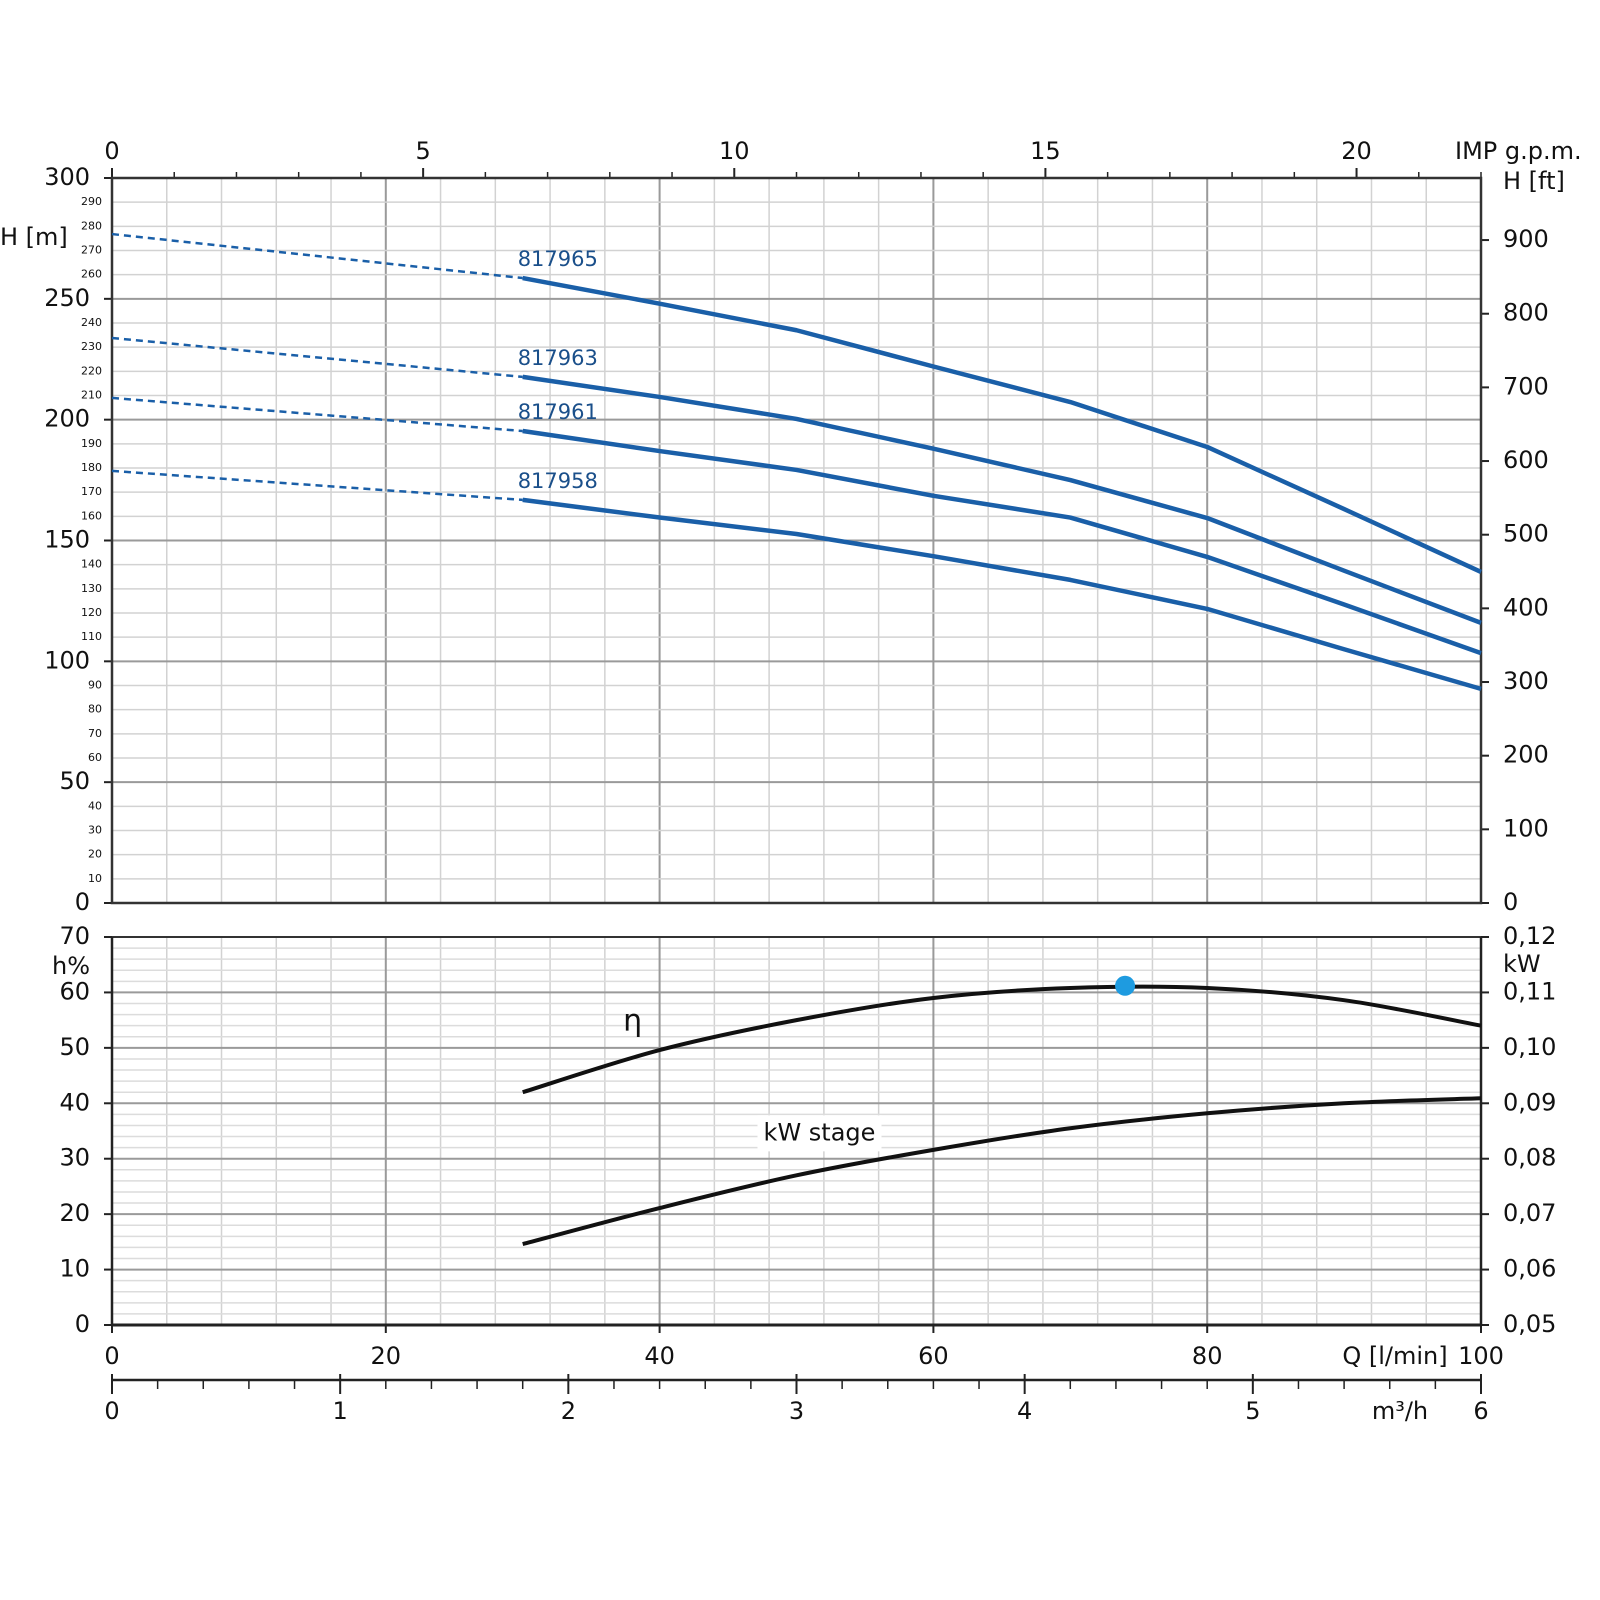 This screenshot has height=1600, width=1600. Describe the element at coordinates (1526, 239) in the screenshot. I see `y2-tick-label: 900` at that location.